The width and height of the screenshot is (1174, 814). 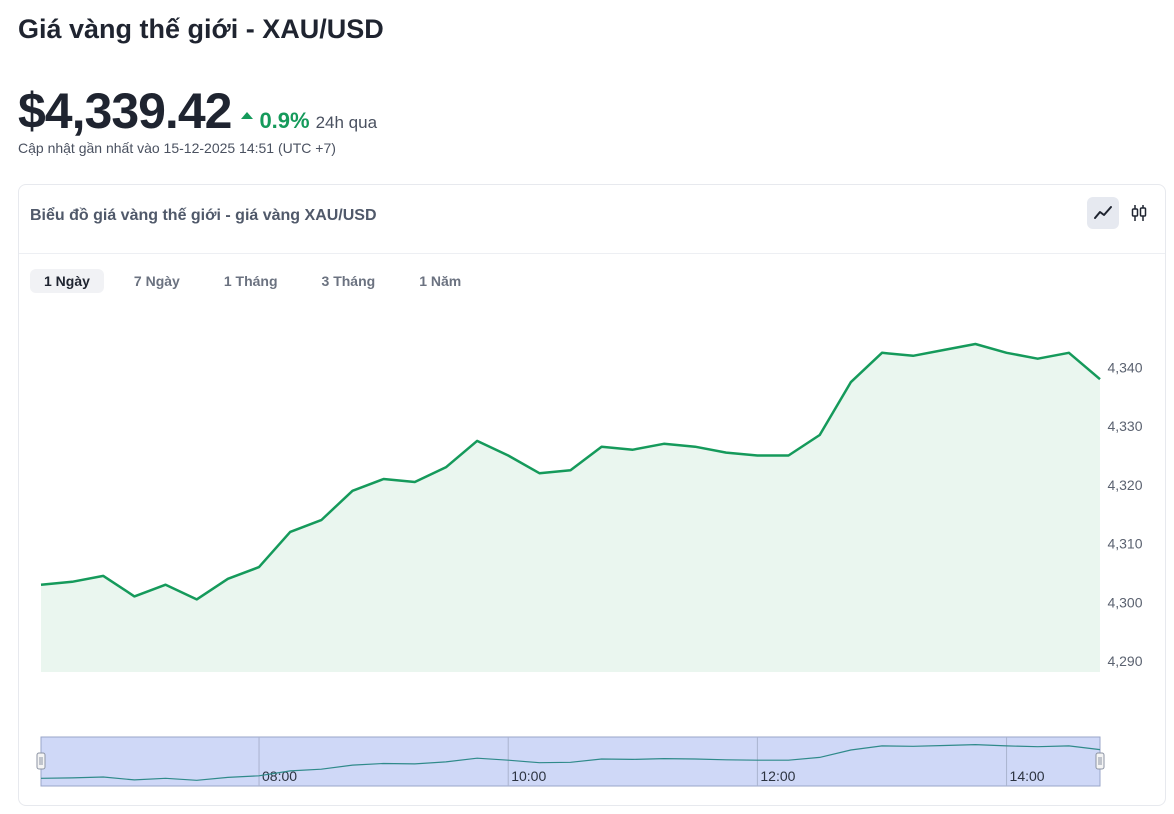 I want to click on time-range-tabs: 1 Ngày 7 Ngày 1 Tháng 3 Tháng 1 Năm, so click(x=260, y=281).